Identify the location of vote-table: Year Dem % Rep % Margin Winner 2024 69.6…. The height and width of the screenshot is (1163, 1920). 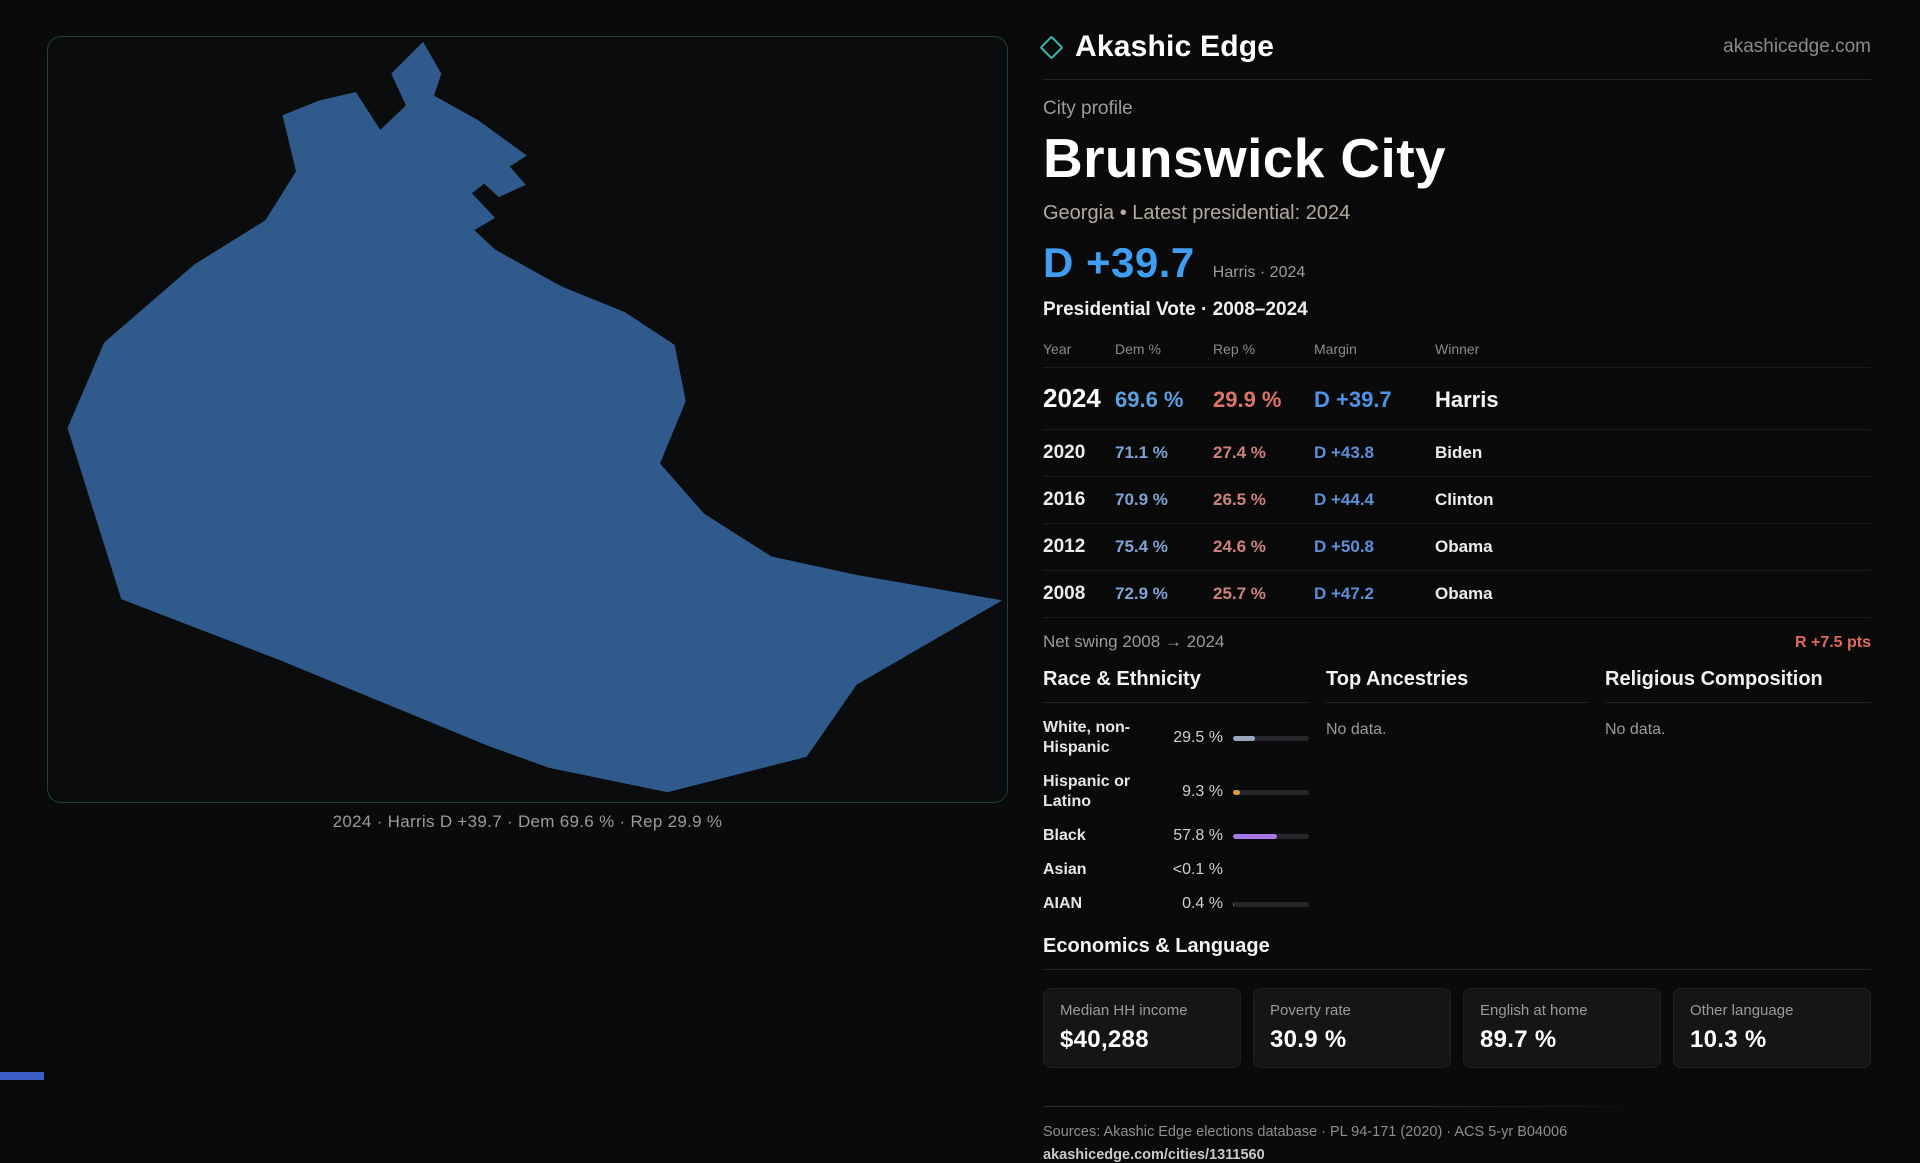
(1457, 474).